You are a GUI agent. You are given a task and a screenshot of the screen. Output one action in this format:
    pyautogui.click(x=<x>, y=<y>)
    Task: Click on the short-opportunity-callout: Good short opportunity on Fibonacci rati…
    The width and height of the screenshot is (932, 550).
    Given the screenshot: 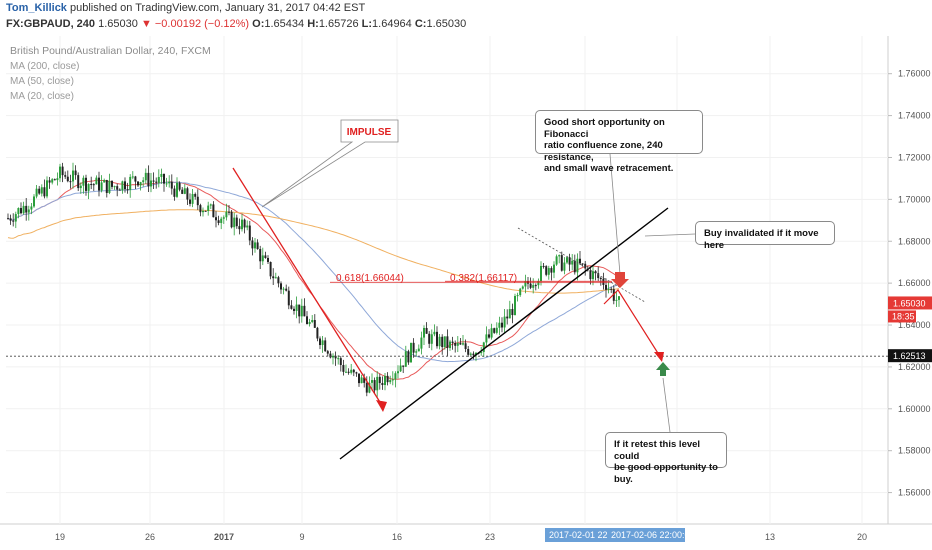 What is the action you would take?
    pyautogui.click(x=619, y=142)
    